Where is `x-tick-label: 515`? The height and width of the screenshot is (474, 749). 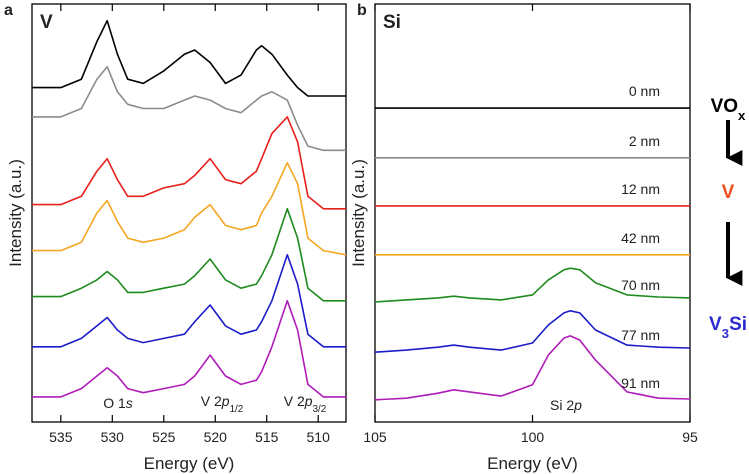 x-tick-label: 515 is located at coordinates (267, 437).